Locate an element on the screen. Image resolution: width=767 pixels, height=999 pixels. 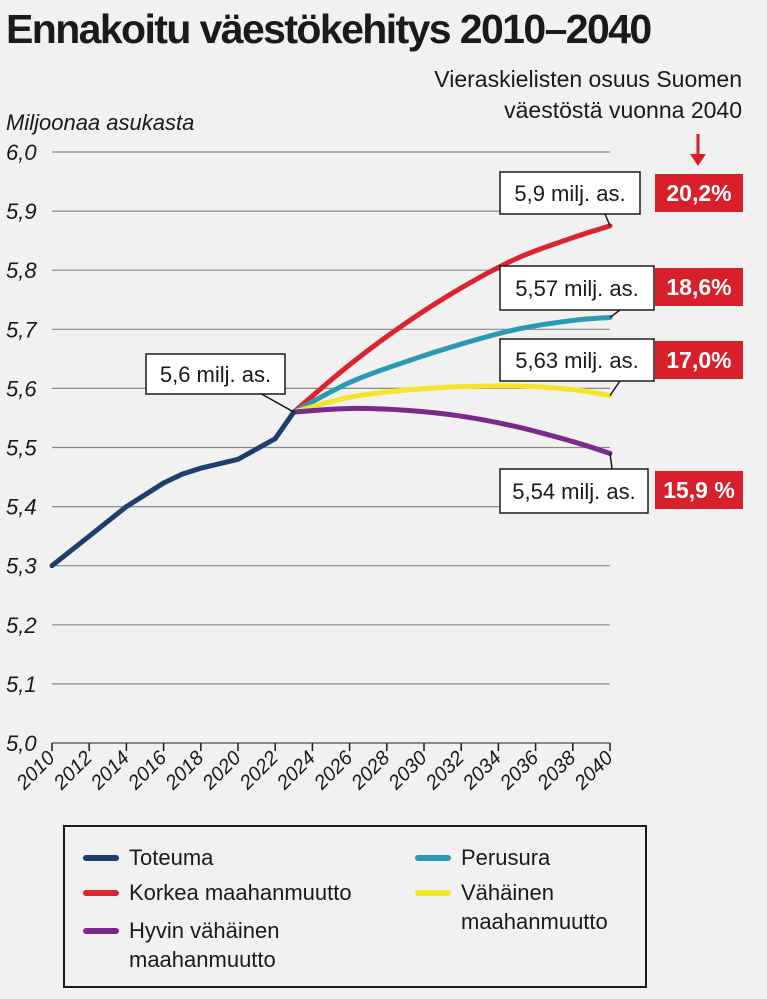
annotation-label: 5,63 milj. as. is located at coordinates (577, 360).